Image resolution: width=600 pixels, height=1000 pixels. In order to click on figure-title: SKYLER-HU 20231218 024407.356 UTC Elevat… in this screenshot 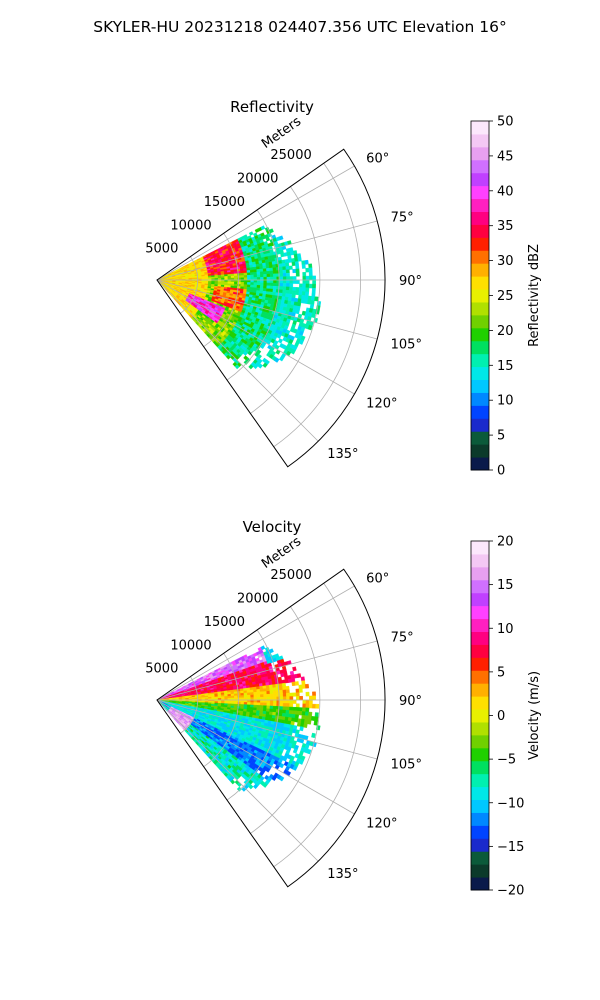, I will do `click(300, 27)`.